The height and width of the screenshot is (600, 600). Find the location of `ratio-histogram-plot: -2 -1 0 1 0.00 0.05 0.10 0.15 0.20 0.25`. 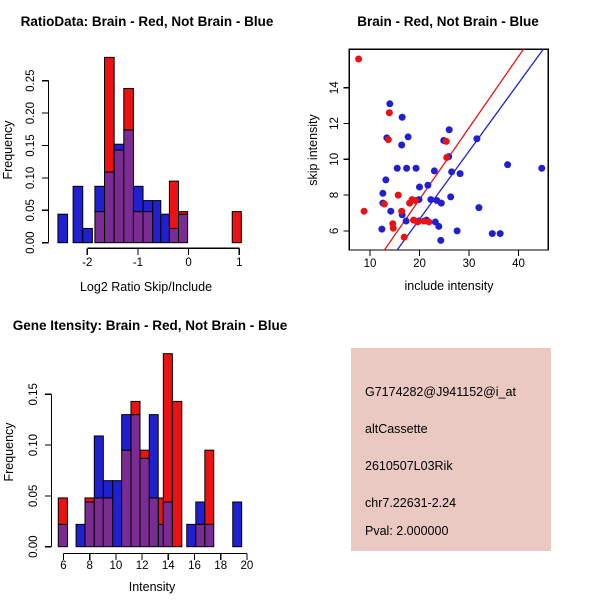

ratio-histogram-plot: -2 -1 0 1 0.00 0.05 0.10 0.15 0.20 0.25 is located at coordinates (134, 162).